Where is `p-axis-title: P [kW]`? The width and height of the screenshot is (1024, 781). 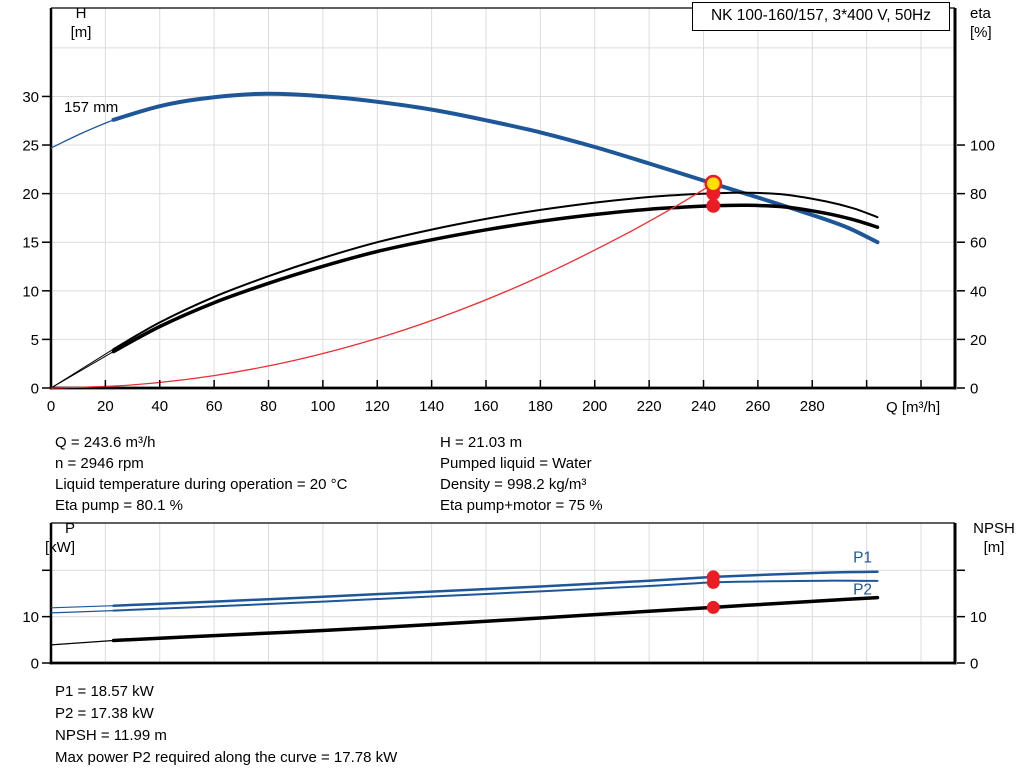
p-axis-title: P [kW] is located at coordinates (41, 538).